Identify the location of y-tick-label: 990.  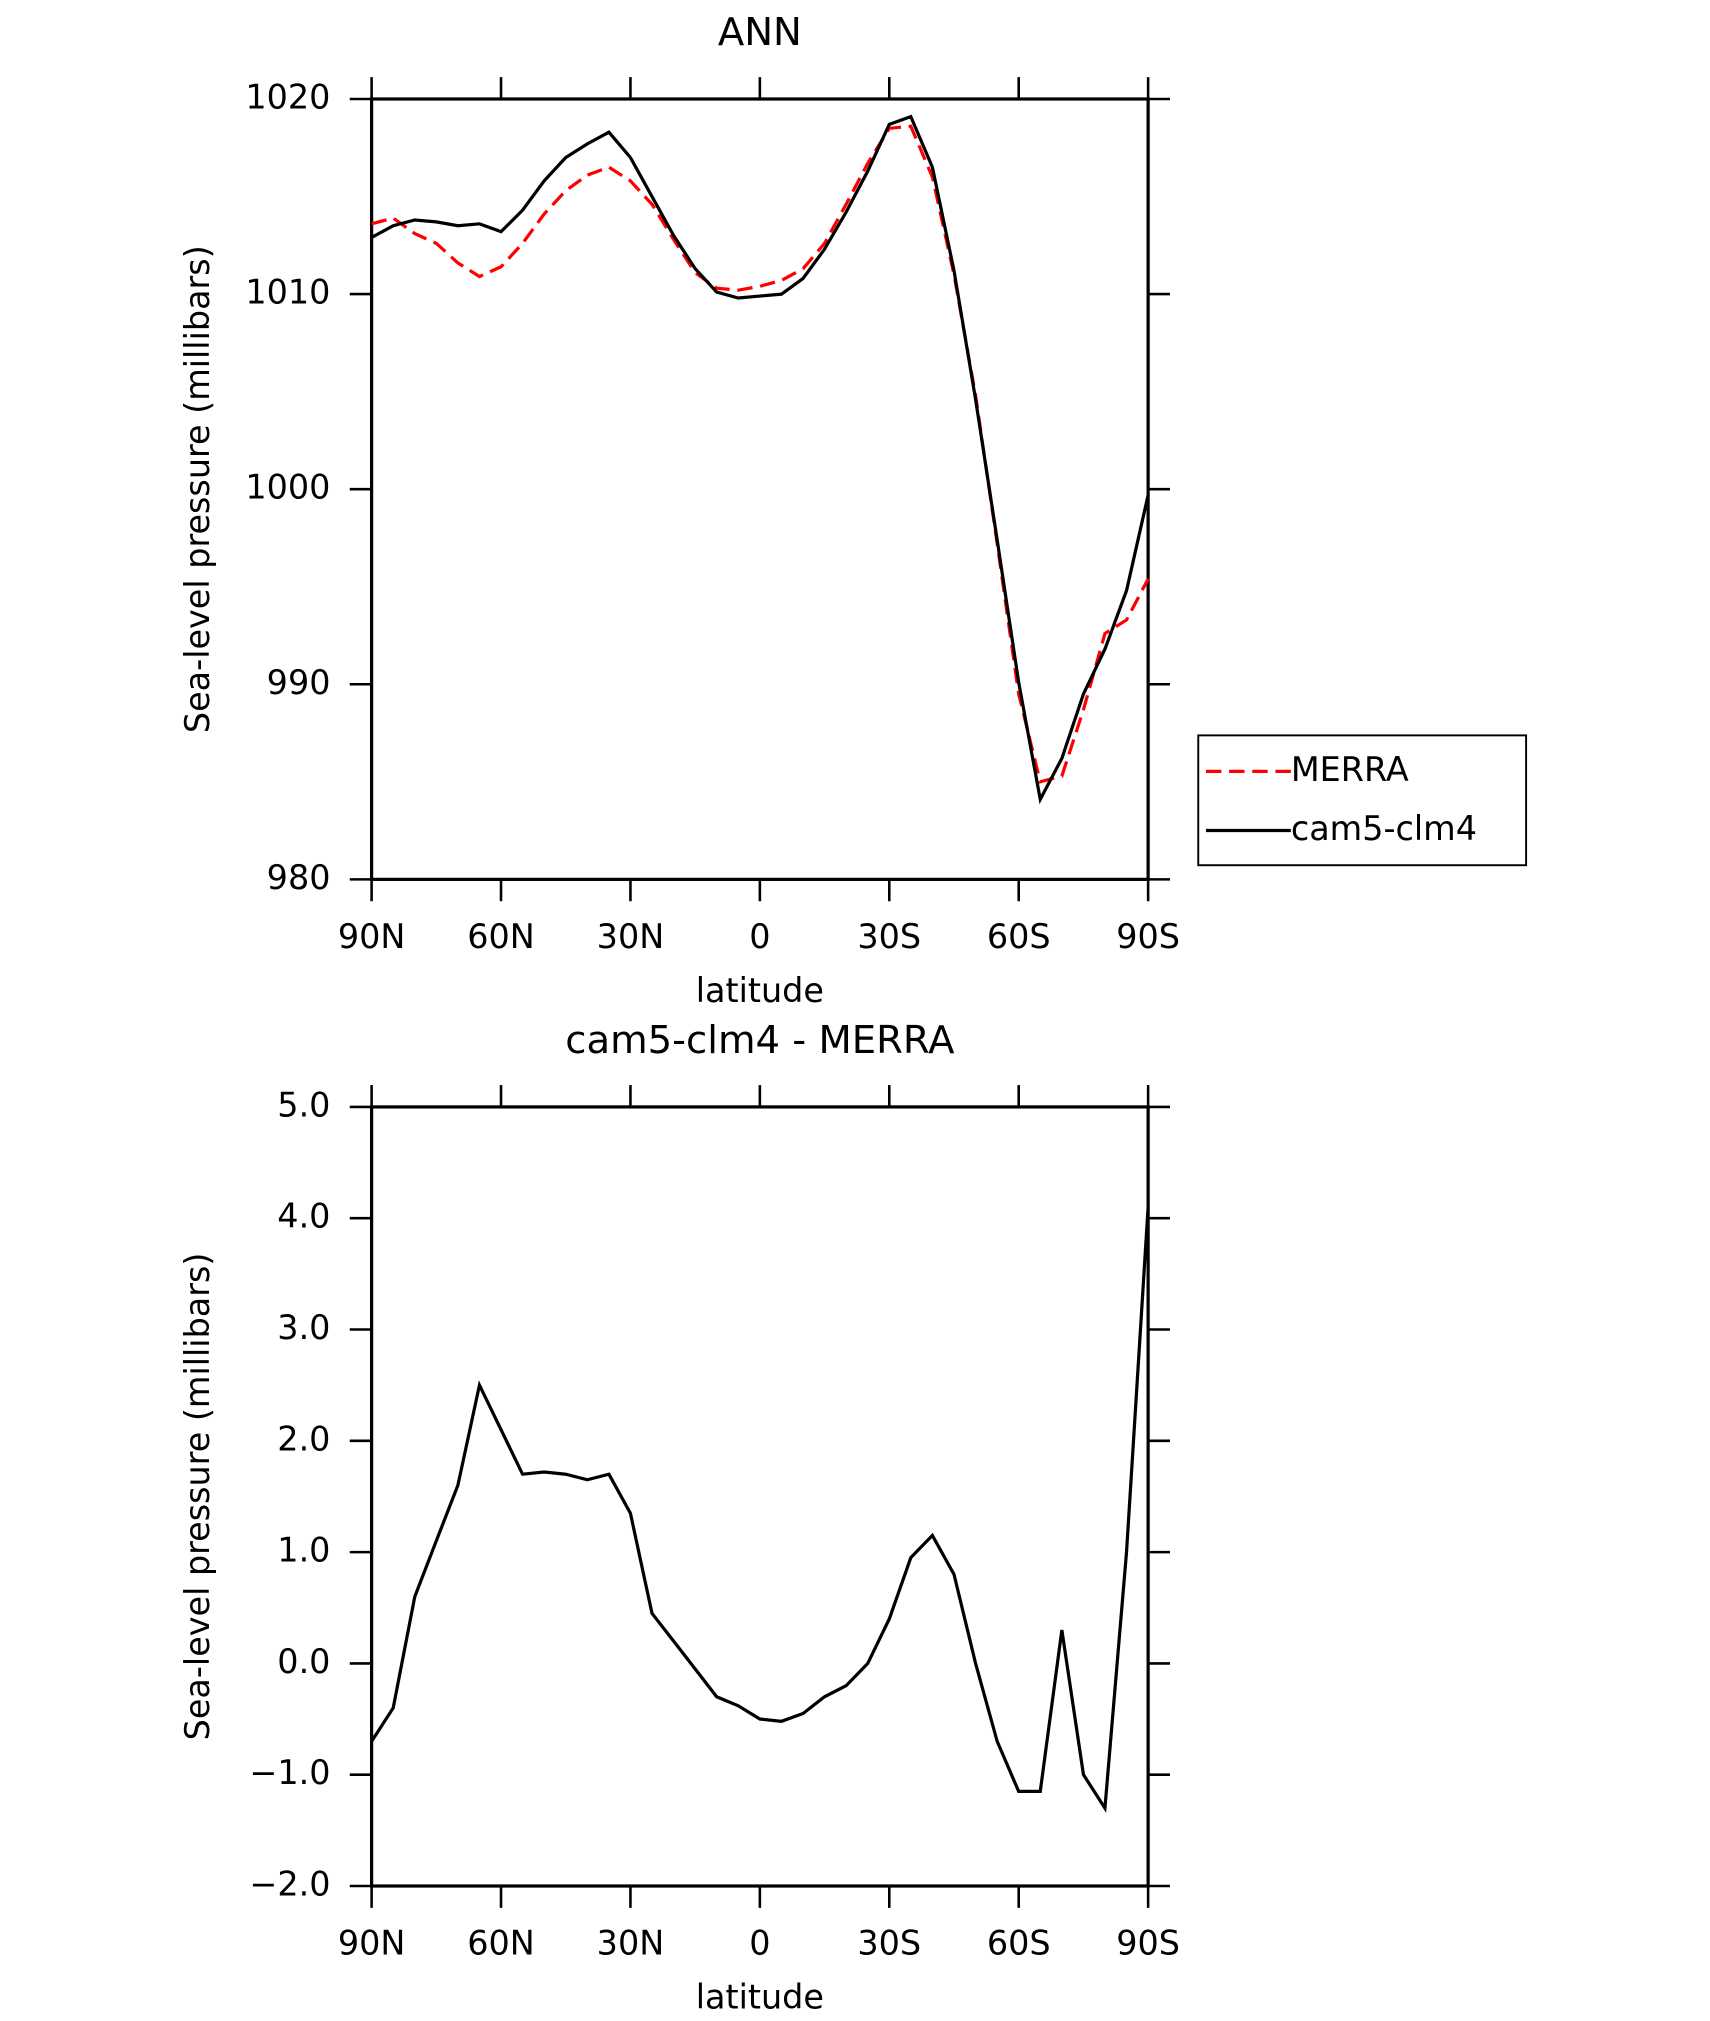
(299, 682).